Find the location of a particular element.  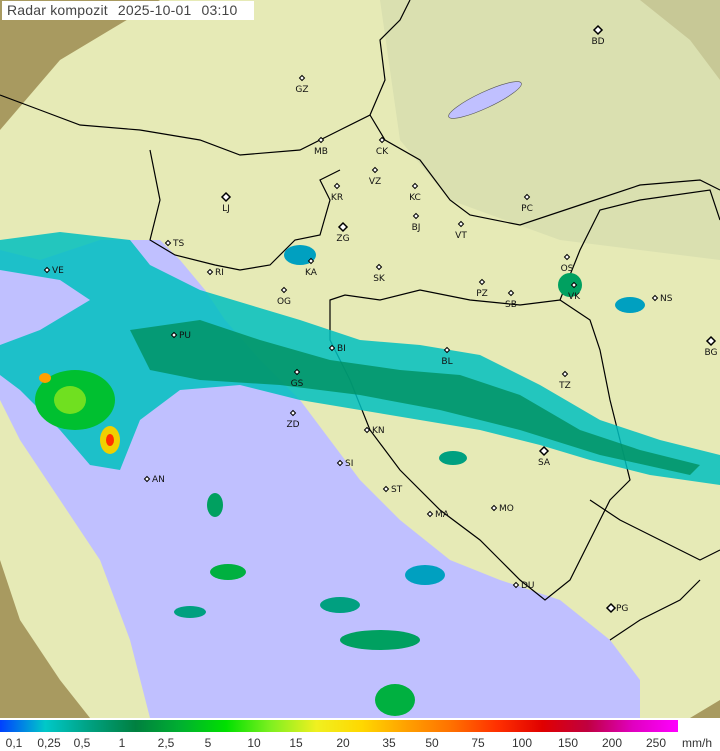

city-mo: MO is located at coordinates (502, 509).